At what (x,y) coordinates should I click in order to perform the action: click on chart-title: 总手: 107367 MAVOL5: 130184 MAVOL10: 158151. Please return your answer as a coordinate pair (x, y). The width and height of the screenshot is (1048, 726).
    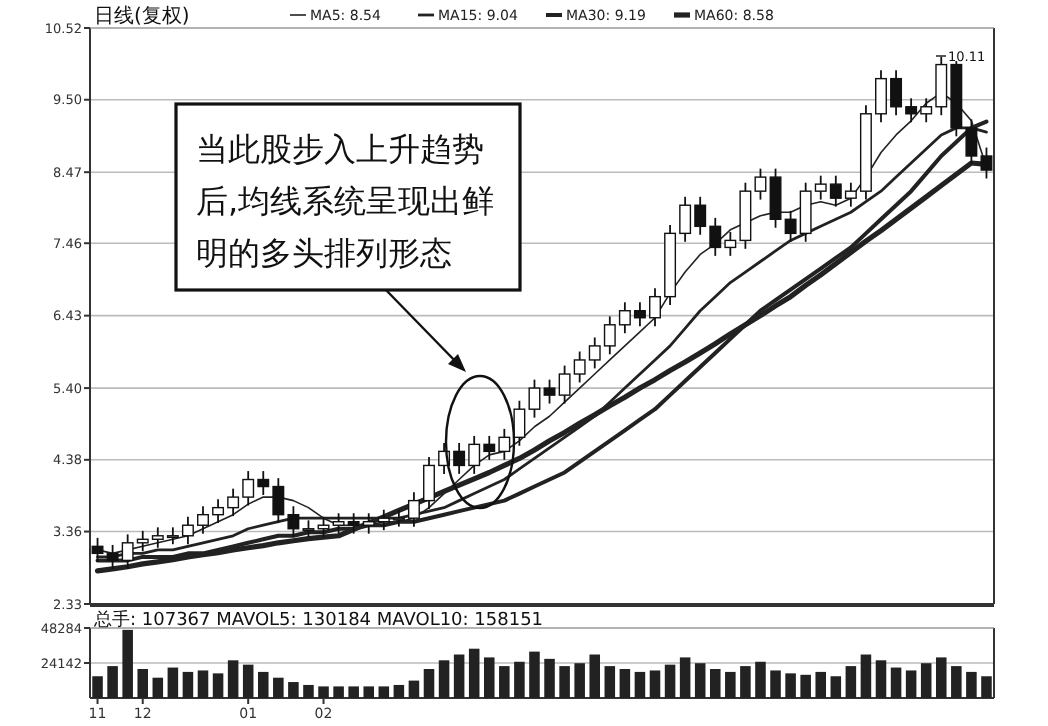
    Looking at the image, I should click on (318, 620).